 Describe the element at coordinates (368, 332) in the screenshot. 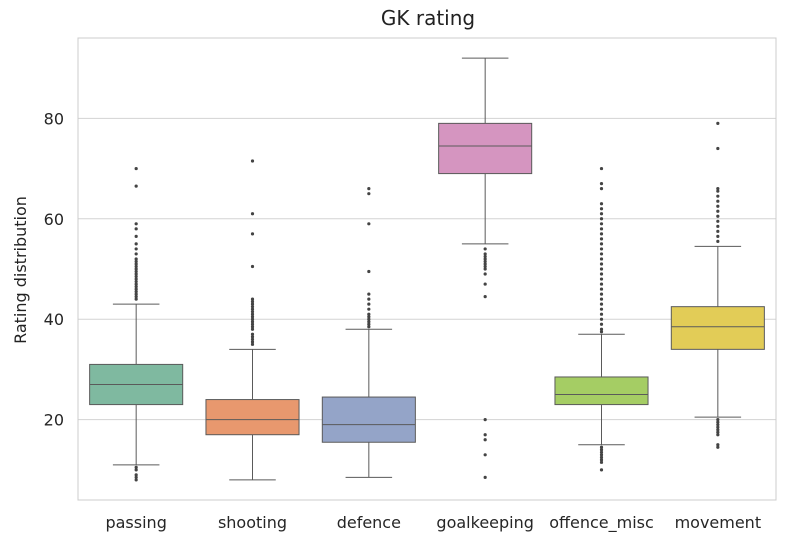

I see `box-defence` at that location.